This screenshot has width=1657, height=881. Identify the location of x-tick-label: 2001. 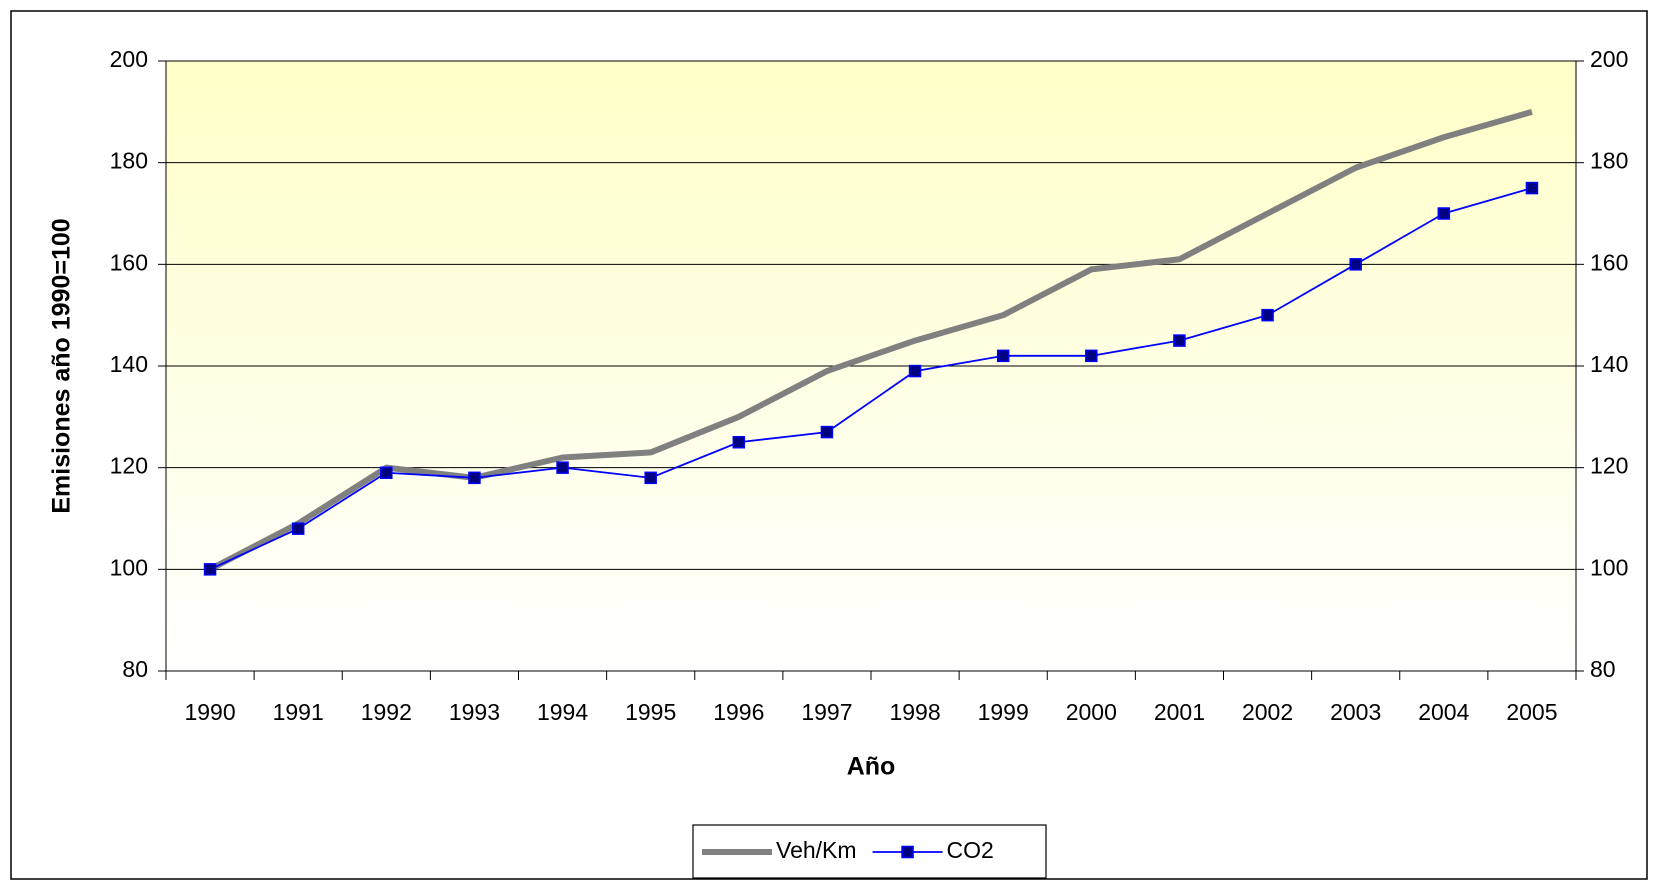
(1179, 712).